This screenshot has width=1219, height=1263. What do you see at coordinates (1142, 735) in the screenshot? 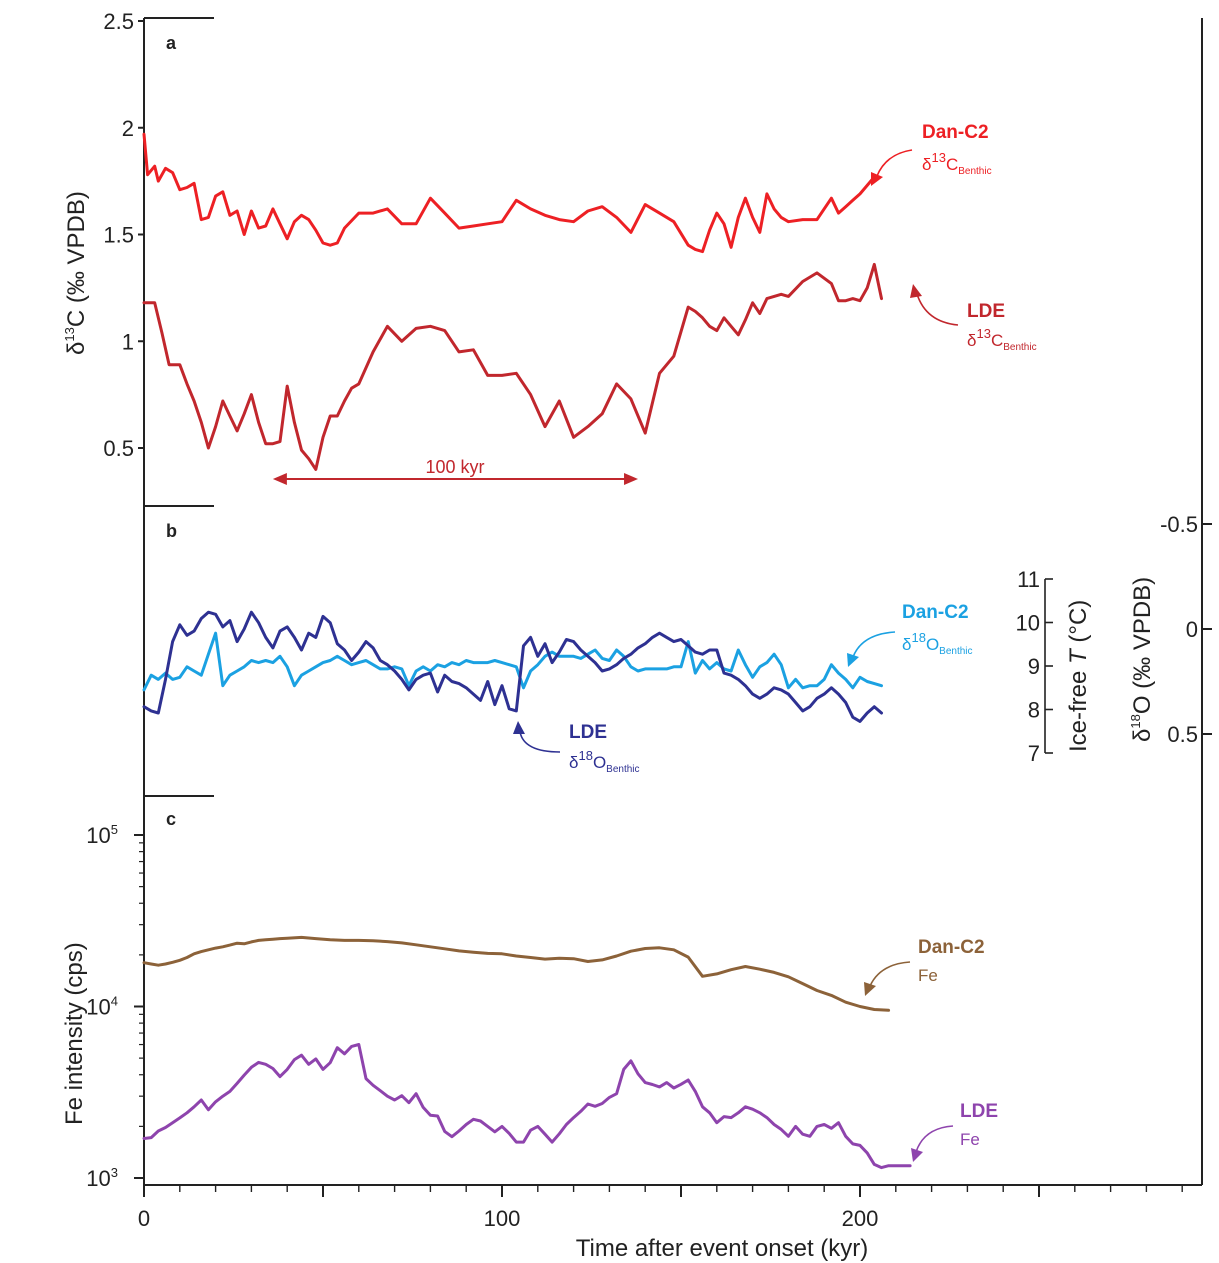
I see `b-ylabel-delta: δ` at bounding box center [1142, 735].